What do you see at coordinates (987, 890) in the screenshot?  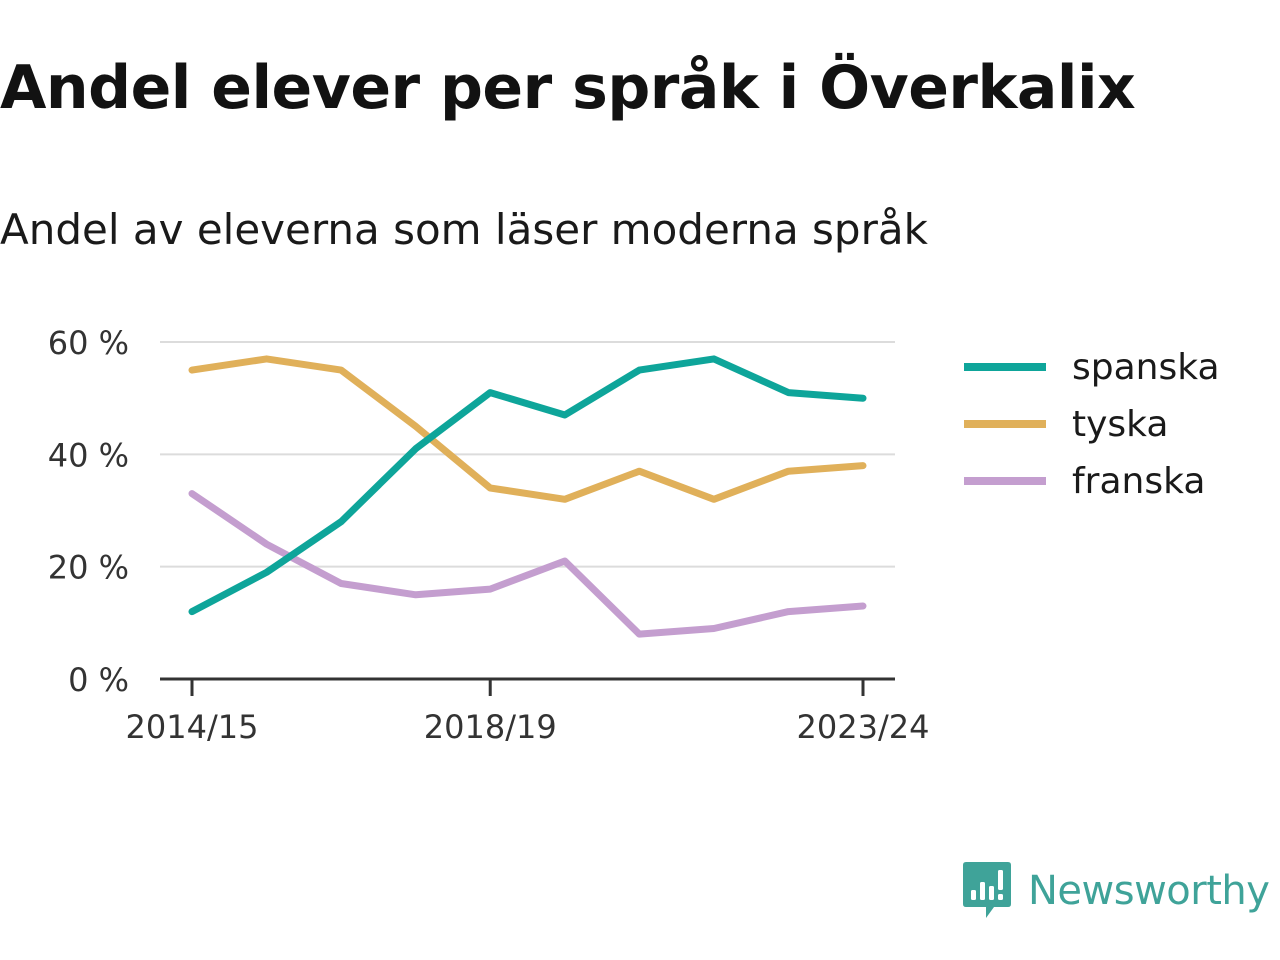 I see `newsworthy-logo-icon` at bounding box center [987, 890].